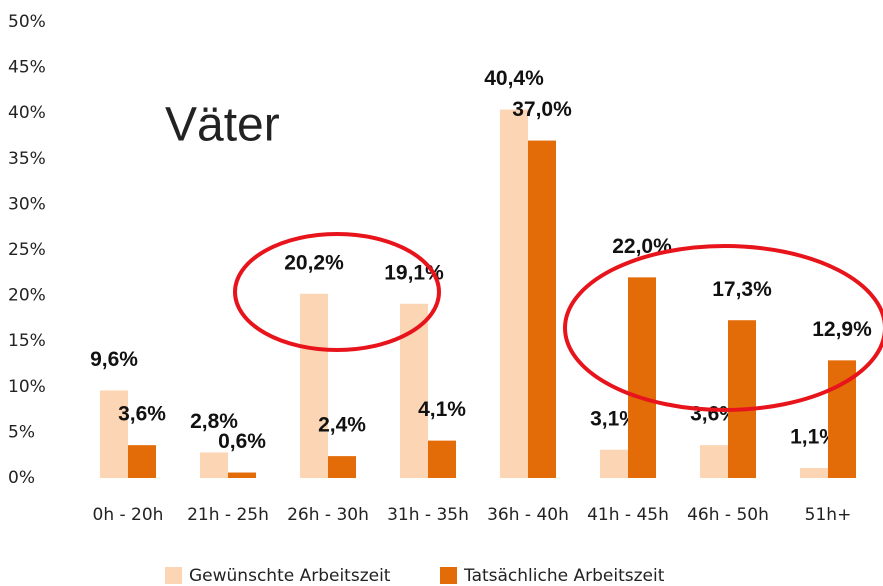 Image resolution: width=883 pixels, height=586 pixels. I want to click on value-label: 4,1%, so click(442, 409).